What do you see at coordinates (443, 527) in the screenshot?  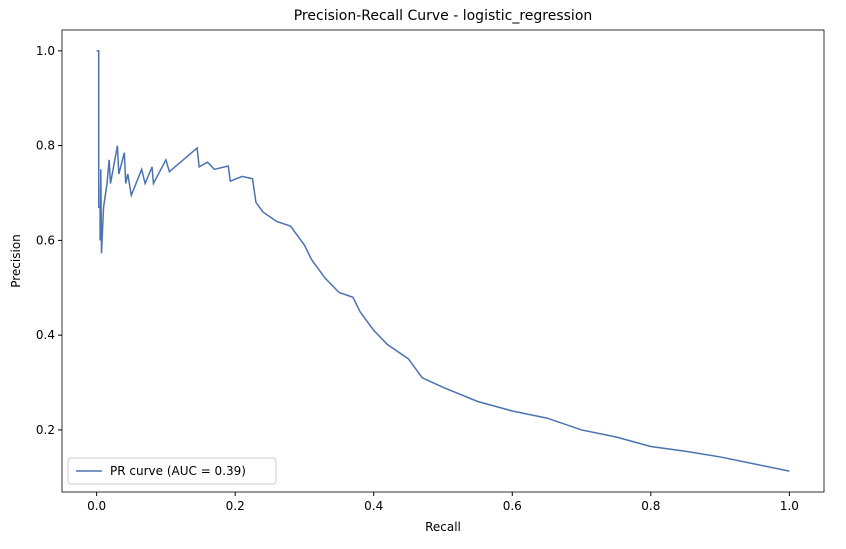 I see `x-axis-label: Recall` at bounding box center [443, 527].